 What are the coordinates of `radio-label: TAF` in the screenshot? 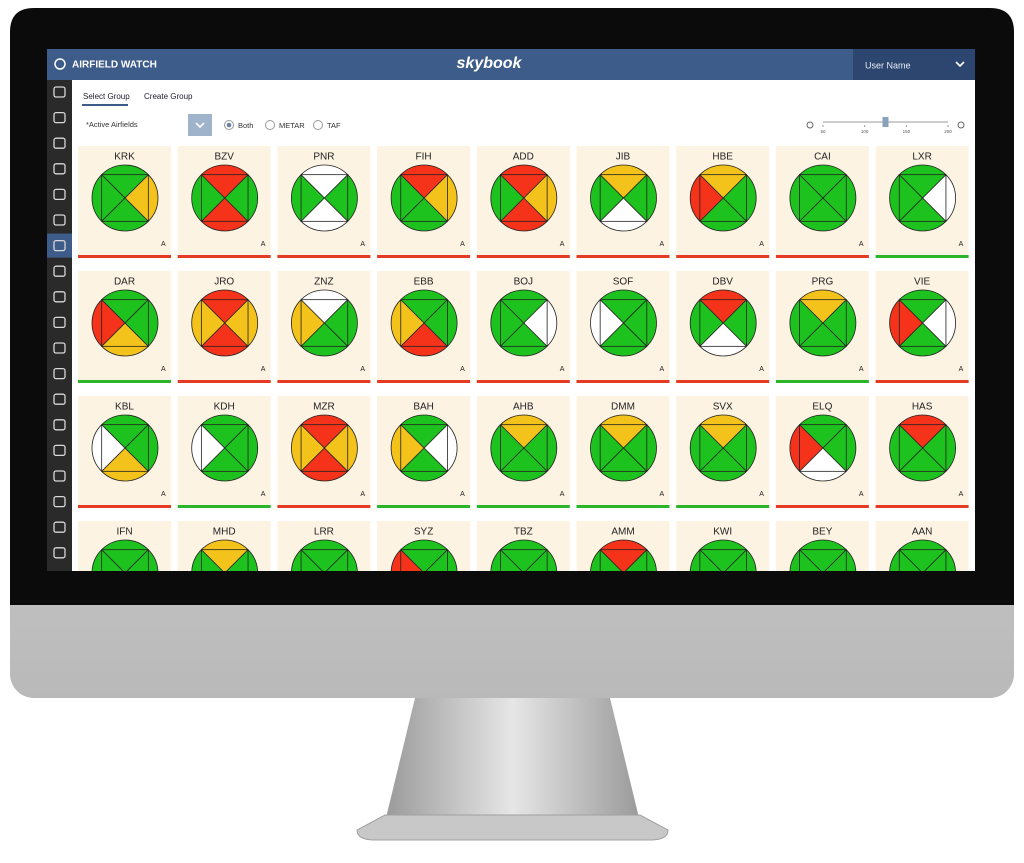 It's located at (334, 125).